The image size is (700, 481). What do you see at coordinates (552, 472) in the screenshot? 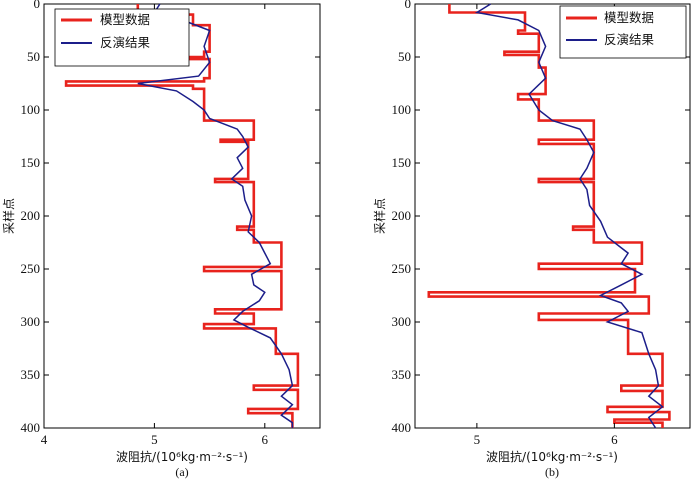
I see `panel-caption: (b)` at bounding box center [552, 472].